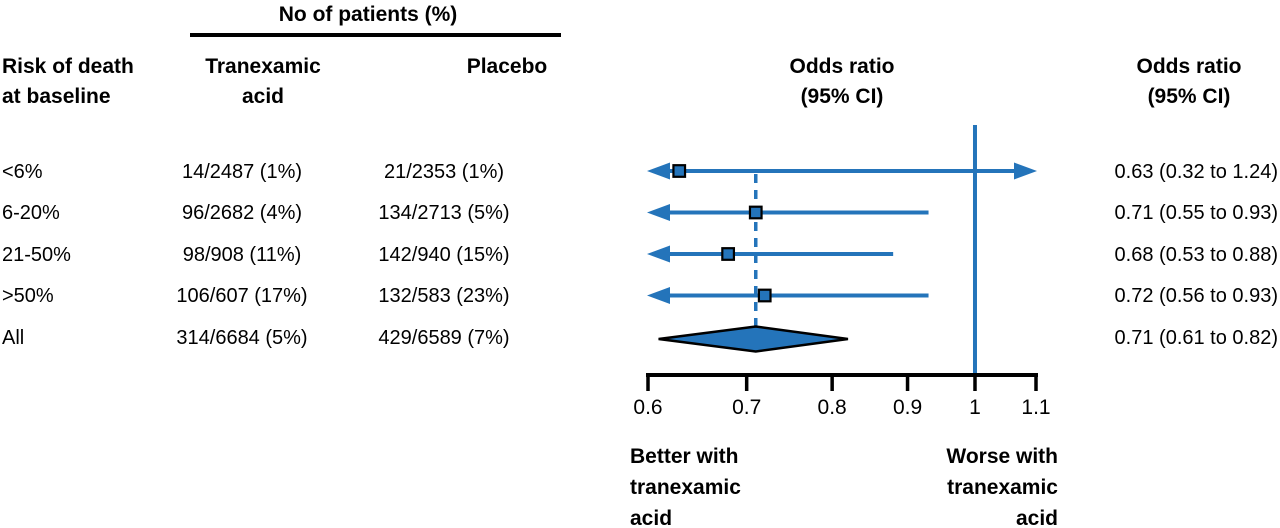 The width and height of the screenshot is (1280, 528). What do you see at coordinates (1196, 172) in the screenshot?
I see `odds-ratio-cell: 0.63 (0.32 to 1.24)` at bounding box center [1196, 172].